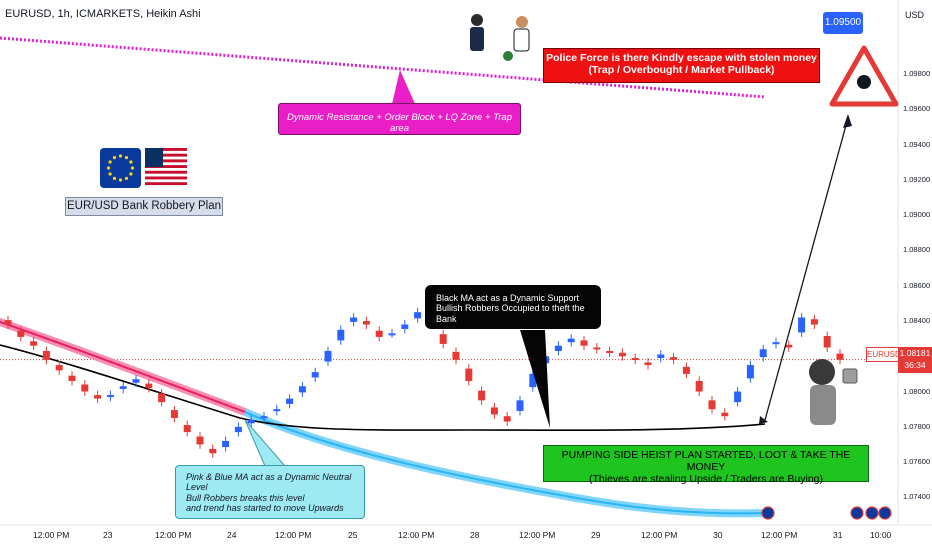  Describe the element at coordinates (915, 365) in the screenshot. I see `countdown-value: 36:34` at that location.